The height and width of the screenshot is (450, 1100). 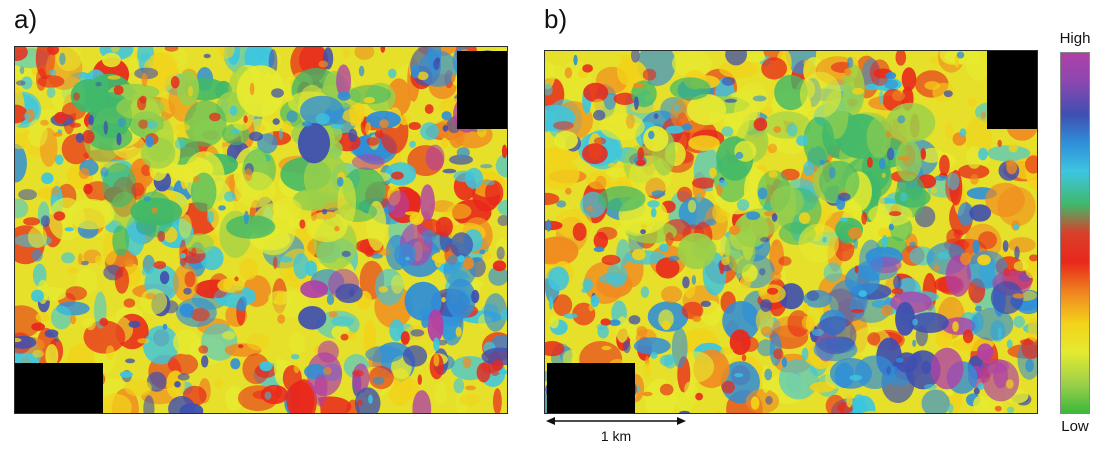 I want to click on scale-bar-label: 1 km, so click(x=616, y=436).